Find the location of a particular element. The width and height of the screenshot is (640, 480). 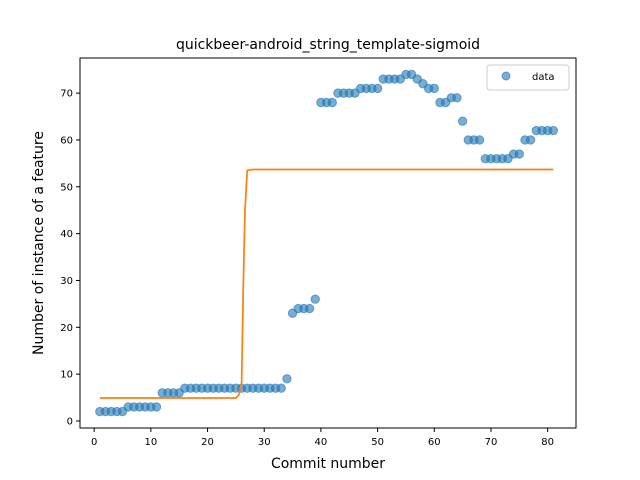

y-tick-label: 10 is located at coordinates (66, 375).